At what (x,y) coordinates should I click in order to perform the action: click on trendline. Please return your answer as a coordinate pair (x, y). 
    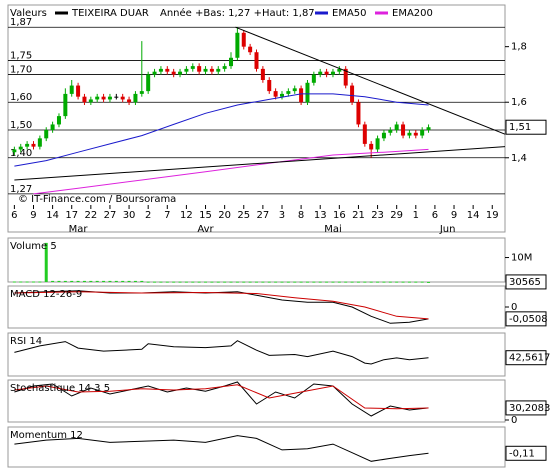
    Looking at the image, I should click on (260, 163).